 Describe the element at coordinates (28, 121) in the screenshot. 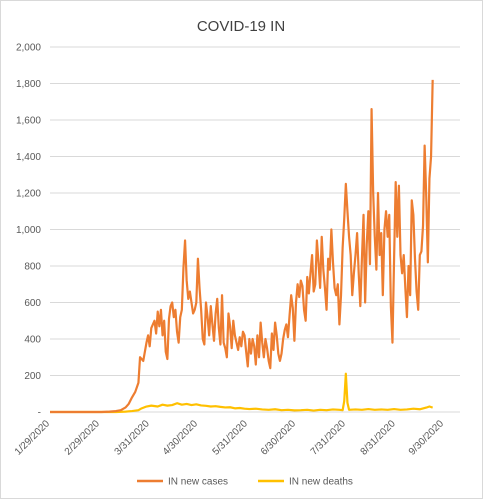

I see `y-tick-label: 1,600` at that location.